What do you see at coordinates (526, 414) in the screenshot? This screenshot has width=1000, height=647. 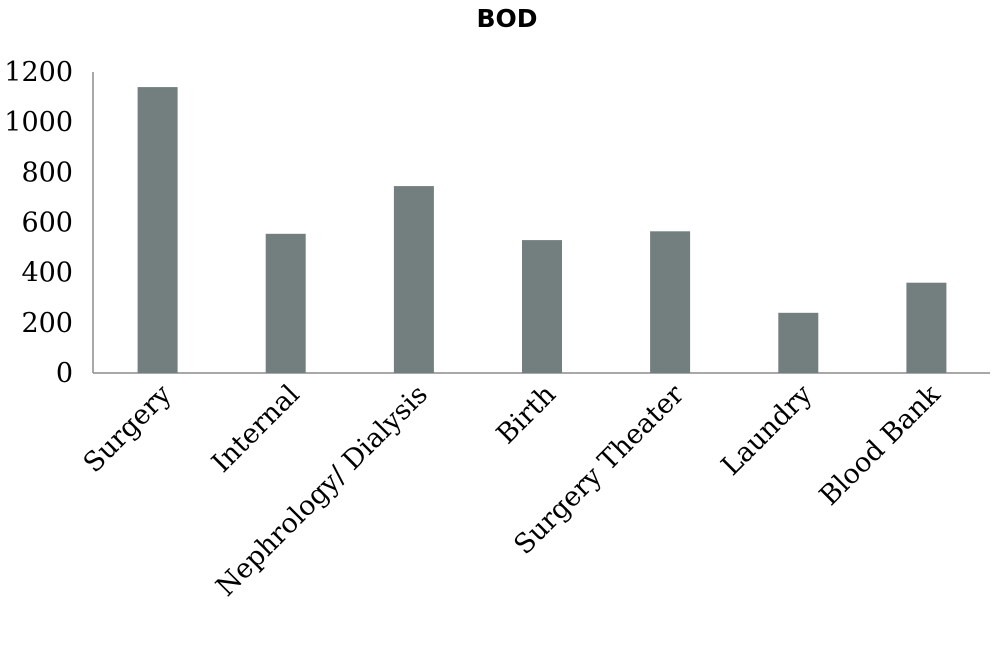 I see `x-tick-label: Birth` at bounding box center [526, 414].